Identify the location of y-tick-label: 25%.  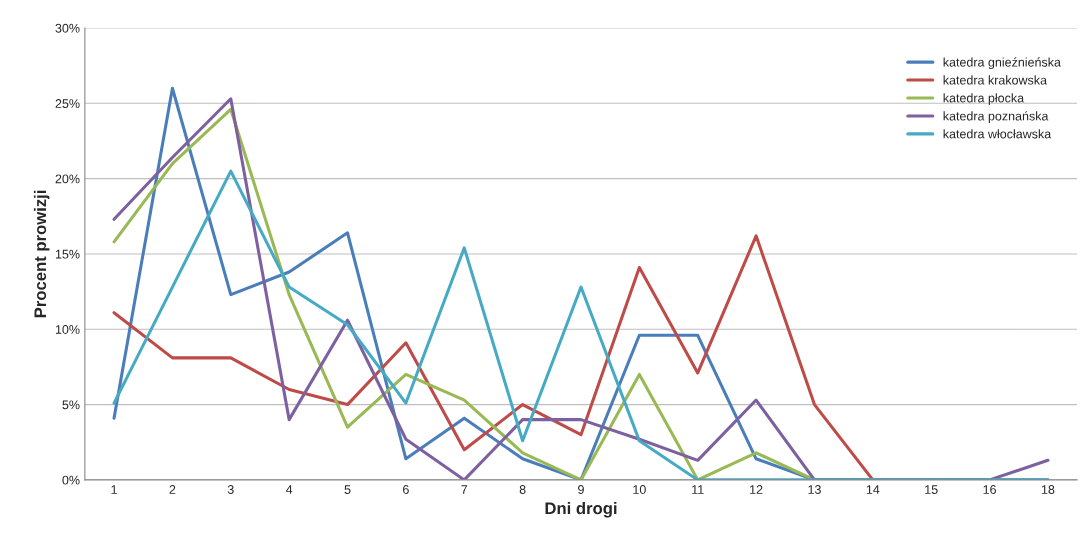
(67, 103).